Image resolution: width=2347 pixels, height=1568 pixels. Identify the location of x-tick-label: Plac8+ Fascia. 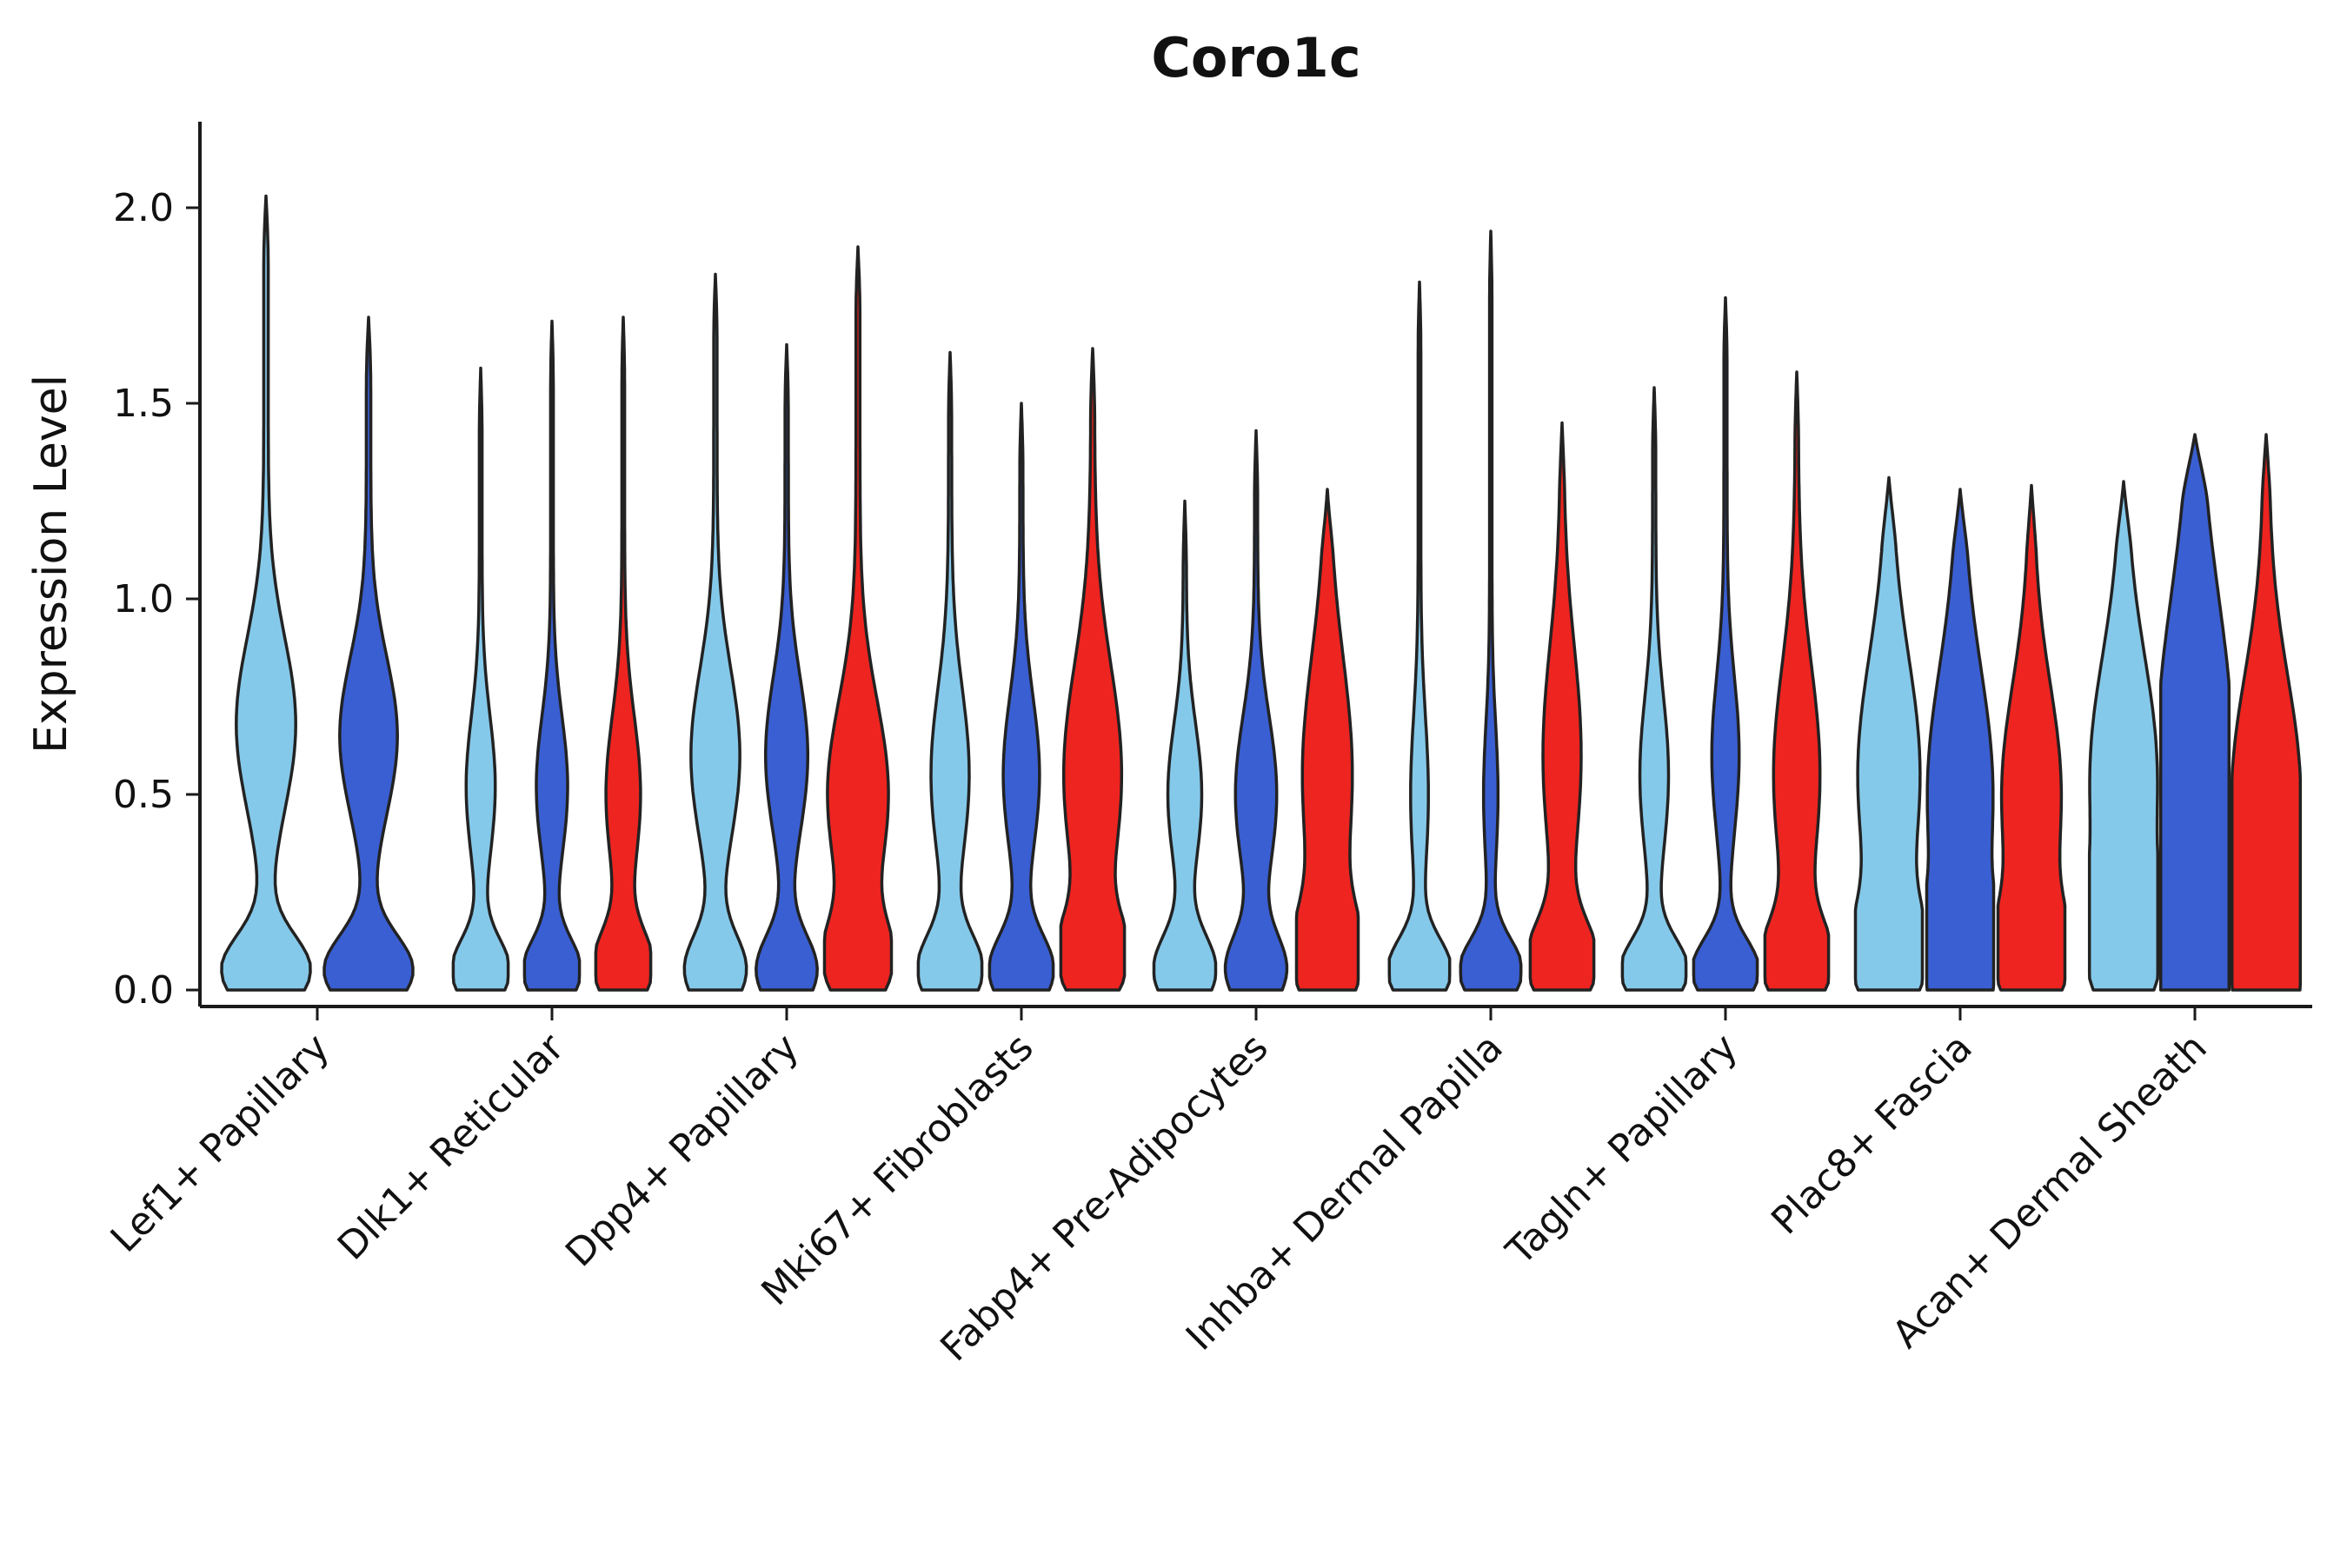
(1872, 1135).